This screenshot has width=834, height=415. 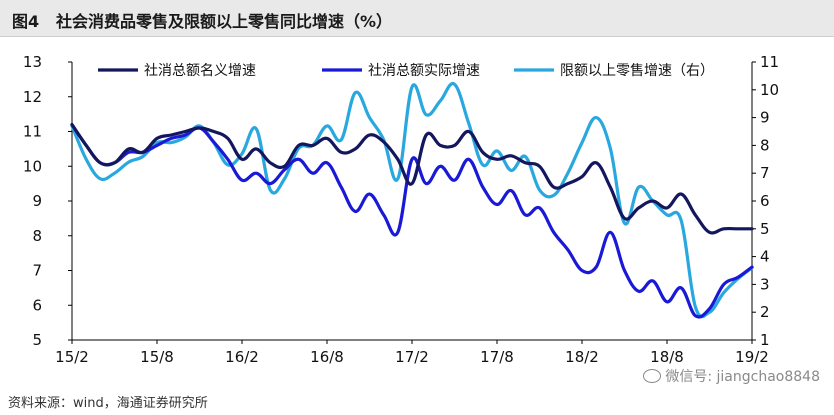 What do you see at coordinates (37, 340) in the screenshot?
I see `y-left-tick-label: 5` at bounding box center [37, 340].